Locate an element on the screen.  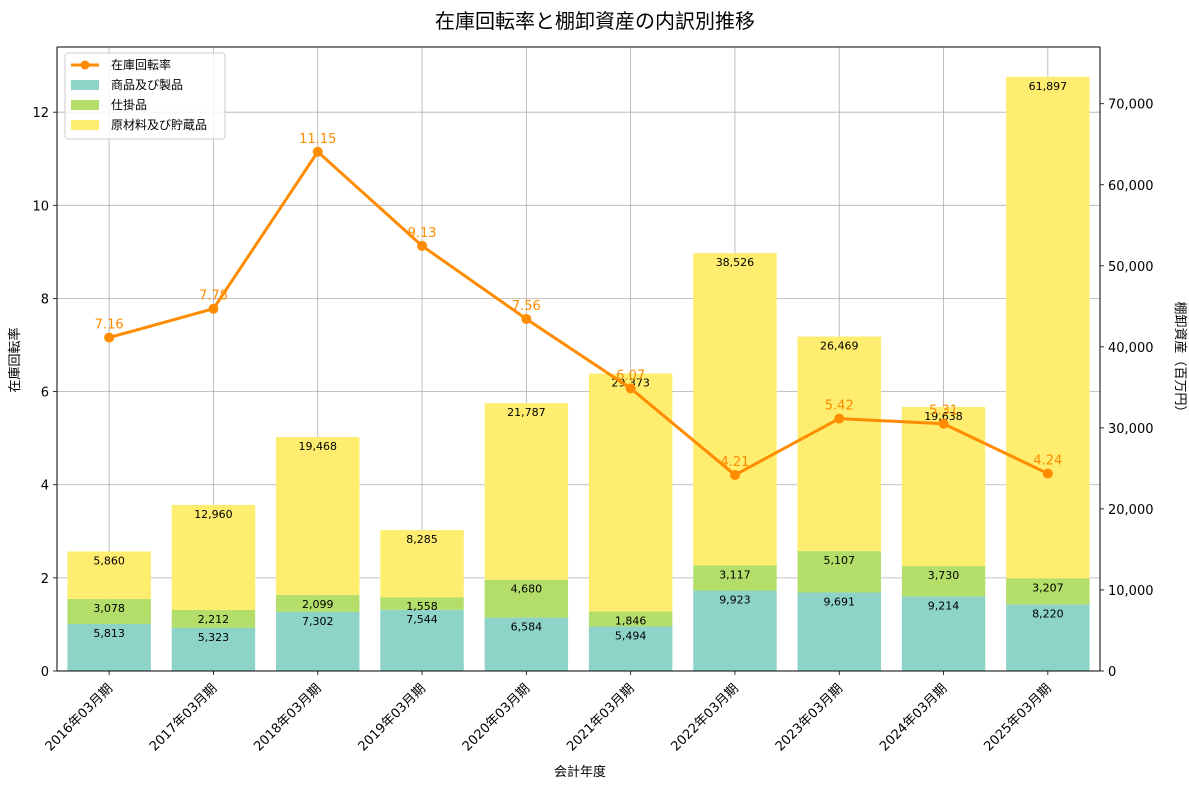
y-right-tick-label: 70,000 is located at coordinates (1131, 105).